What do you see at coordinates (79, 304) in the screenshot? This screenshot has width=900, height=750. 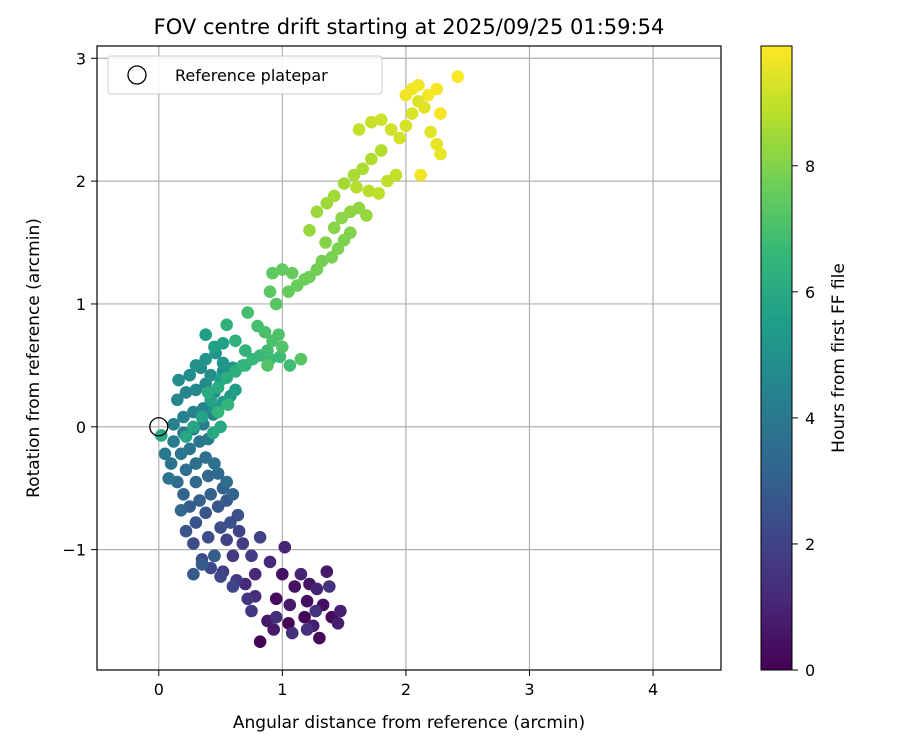 I see `y-axis-ticks: −1 0 1 2 3` at bounding box center [79, 304].